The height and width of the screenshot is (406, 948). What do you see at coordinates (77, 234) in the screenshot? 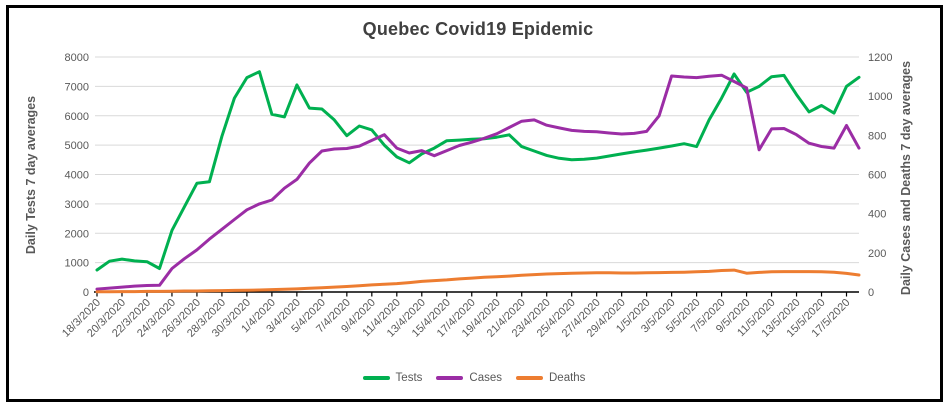
I see `y-left-tick-label: 2000` at bounding box center [77, 234].